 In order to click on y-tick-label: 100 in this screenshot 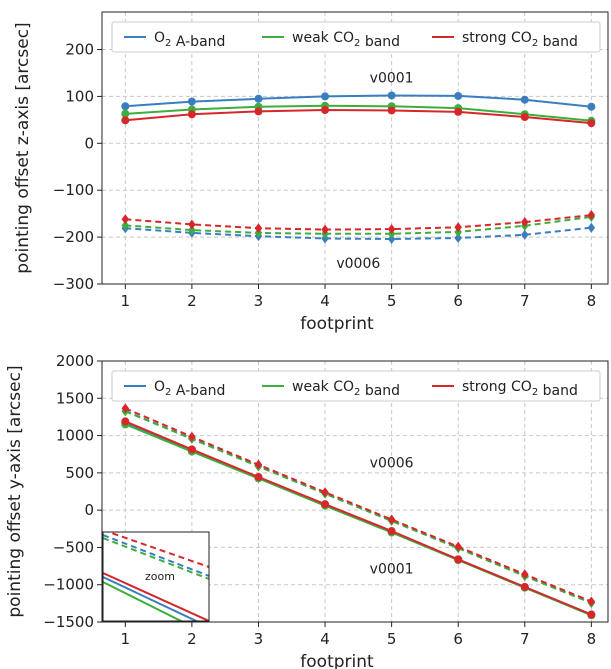, I will do `click(79, 96)`.